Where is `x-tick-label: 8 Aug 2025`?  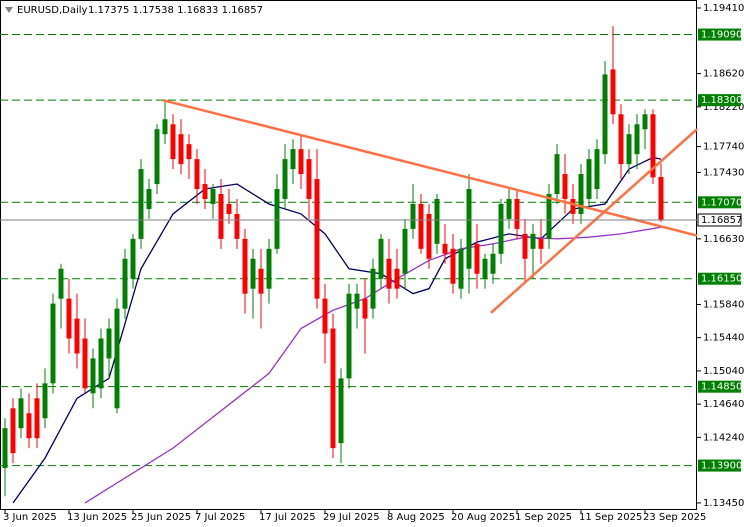 x-tick-label: 8 Aug 2025 is located at coordinates (416, 517).